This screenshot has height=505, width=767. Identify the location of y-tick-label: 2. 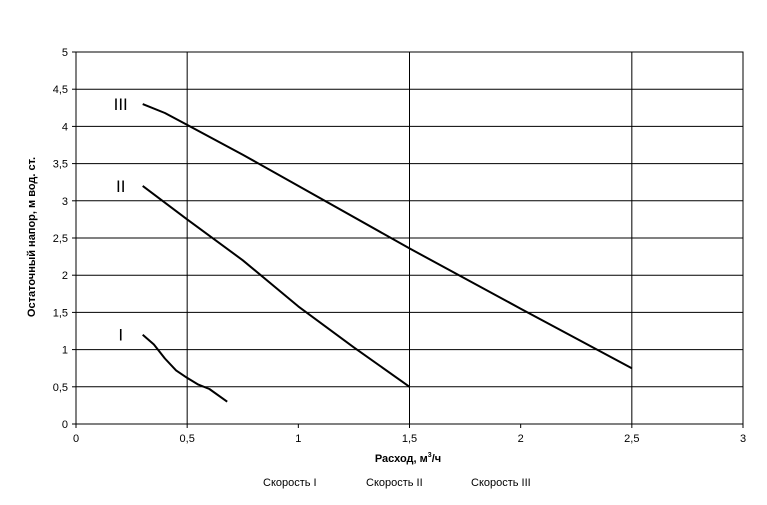
(65, 276).